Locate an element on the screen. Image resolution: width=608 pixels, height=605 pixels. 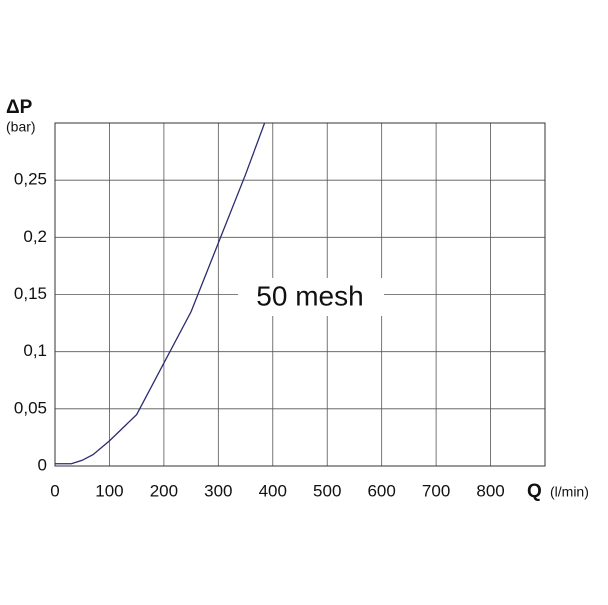
y-axis-label: ΔP is located at coordinates (19, 107).